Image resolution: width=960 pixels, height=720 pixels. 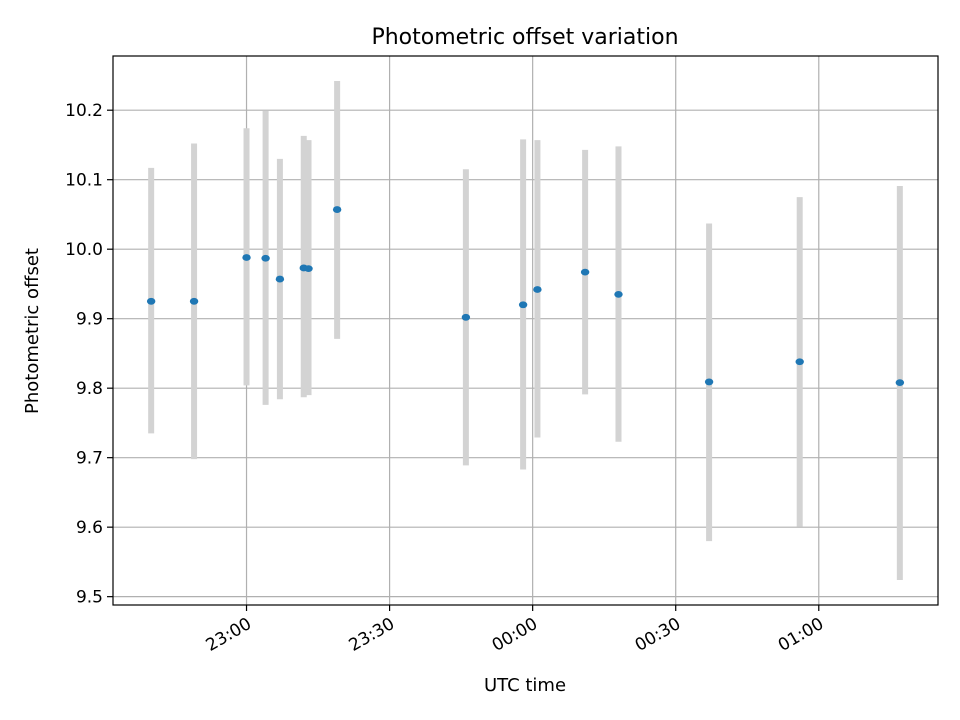 What do you see at coordinates (89, 598) in the screenshot?
I see `y-tick-label: 9.5` at bounding box center [89, 598].